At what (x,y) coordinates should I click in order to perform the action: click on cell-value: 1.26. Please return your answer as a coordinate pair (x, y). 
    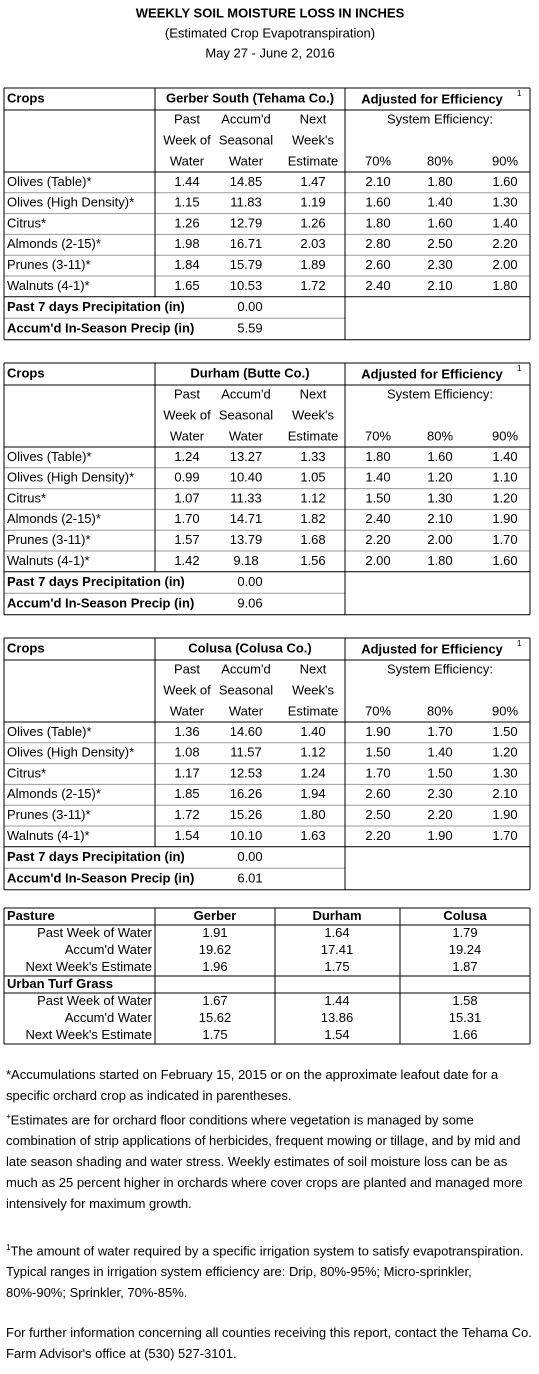
    Looking at the image, I should click on (312, 222).